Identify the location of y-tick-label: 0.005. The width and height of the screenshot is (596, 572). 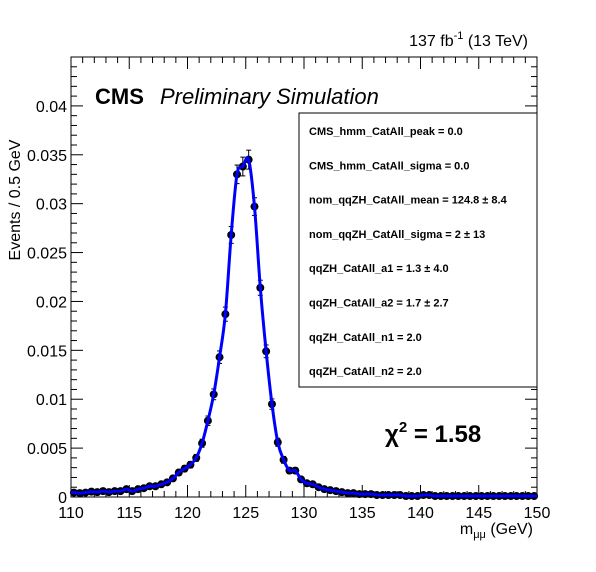
(47, 449).